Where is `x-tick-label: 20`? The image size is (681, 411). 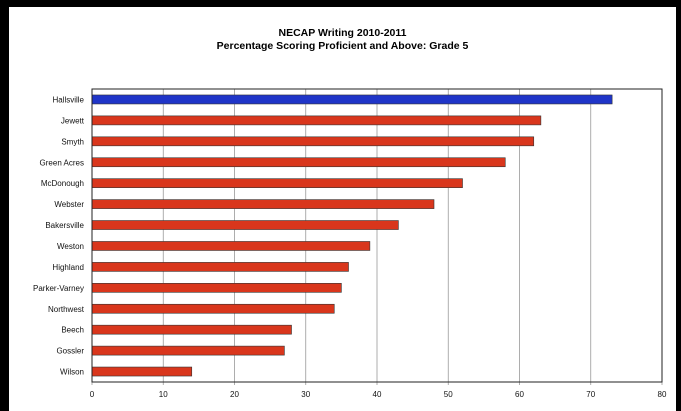
x-tick-label: 20 is located at coordinates (234, 394).